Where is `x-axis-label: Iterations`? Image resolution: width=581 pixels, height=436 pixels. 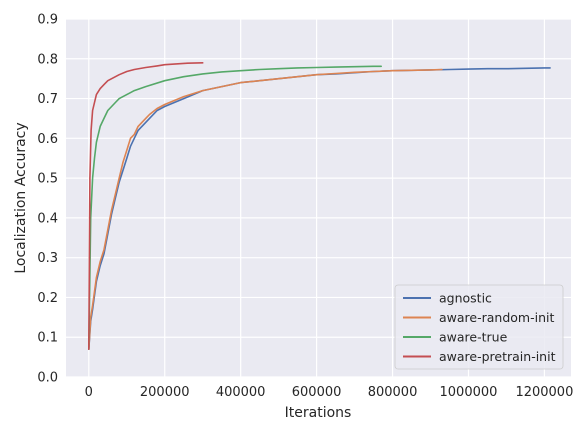 x-axis-label: Iterations is located at coordinates (318, 413).